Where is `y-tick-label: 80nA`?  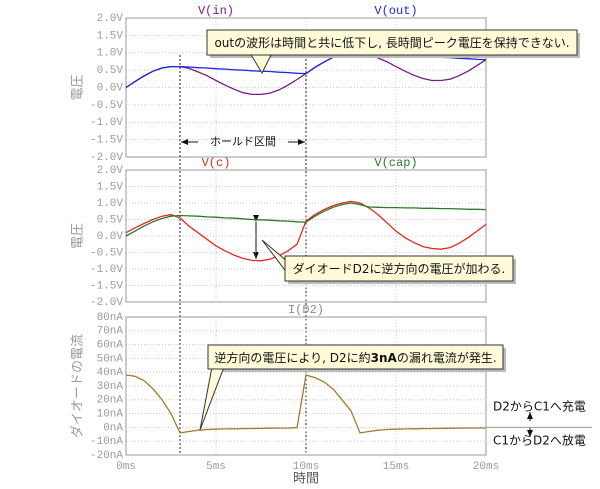 y-tick-label: 80nA is located at coordinates (110, 318).